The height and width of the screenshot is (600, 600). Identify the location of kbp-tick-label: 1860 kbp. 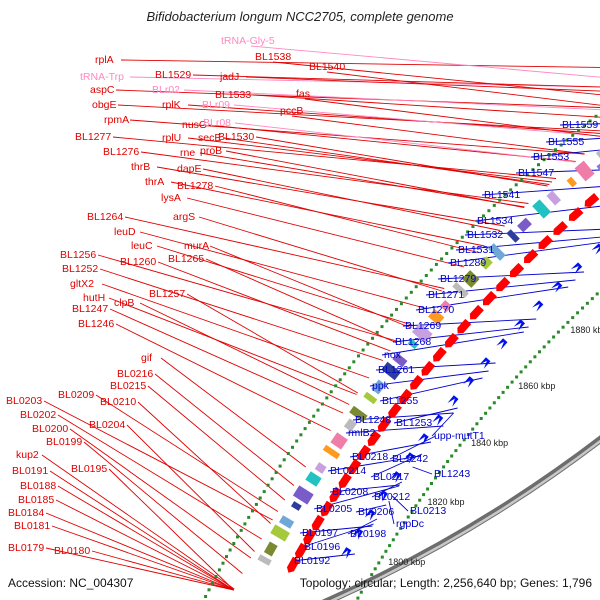
(536, 386).